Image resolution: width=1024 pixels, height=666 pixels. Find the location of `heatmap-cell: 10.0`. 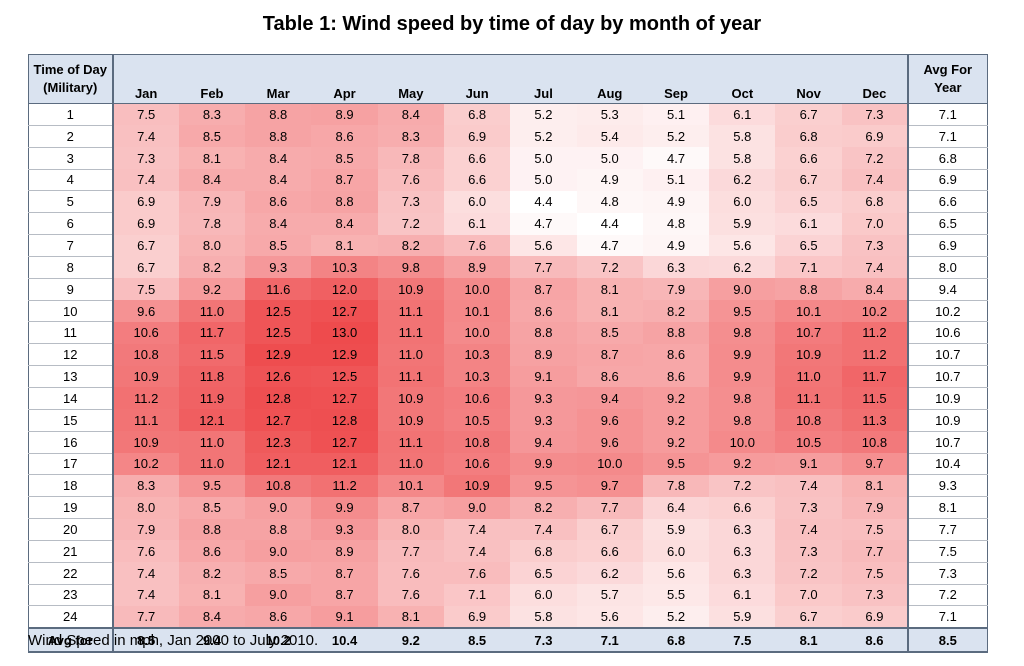

heatmap-cell: 10.0 is located at coordinates (742, 442).